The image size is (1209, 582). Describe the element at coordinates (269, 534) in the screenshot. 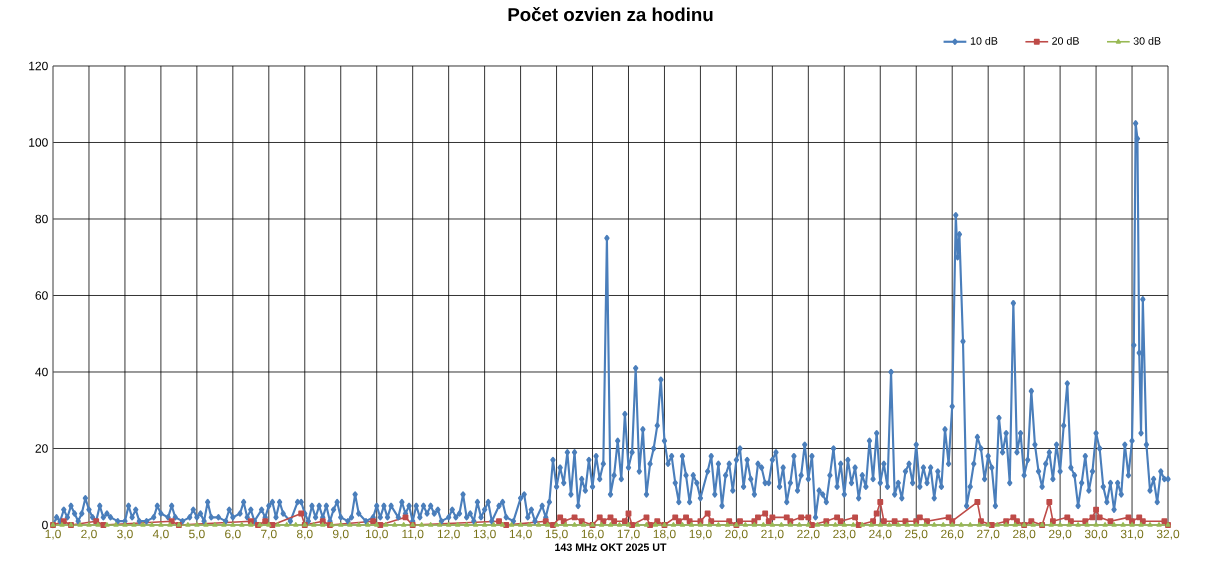

I see `x-tick-label: 7,0` at that location.